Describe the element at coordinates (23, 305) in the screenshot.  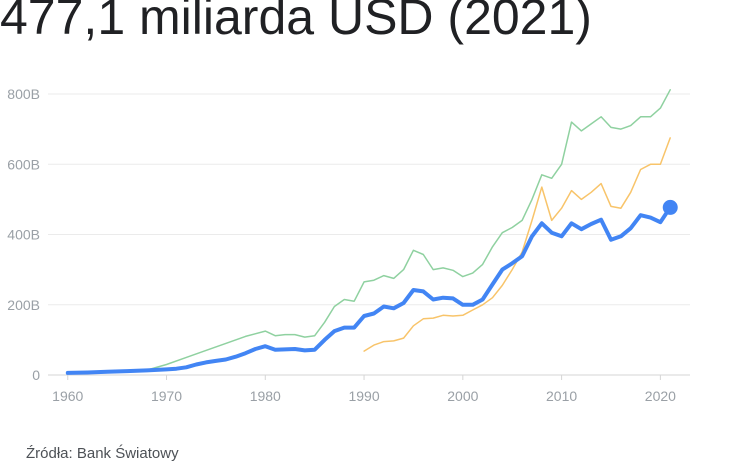
I see `y-tick-label: 200B` at that location.